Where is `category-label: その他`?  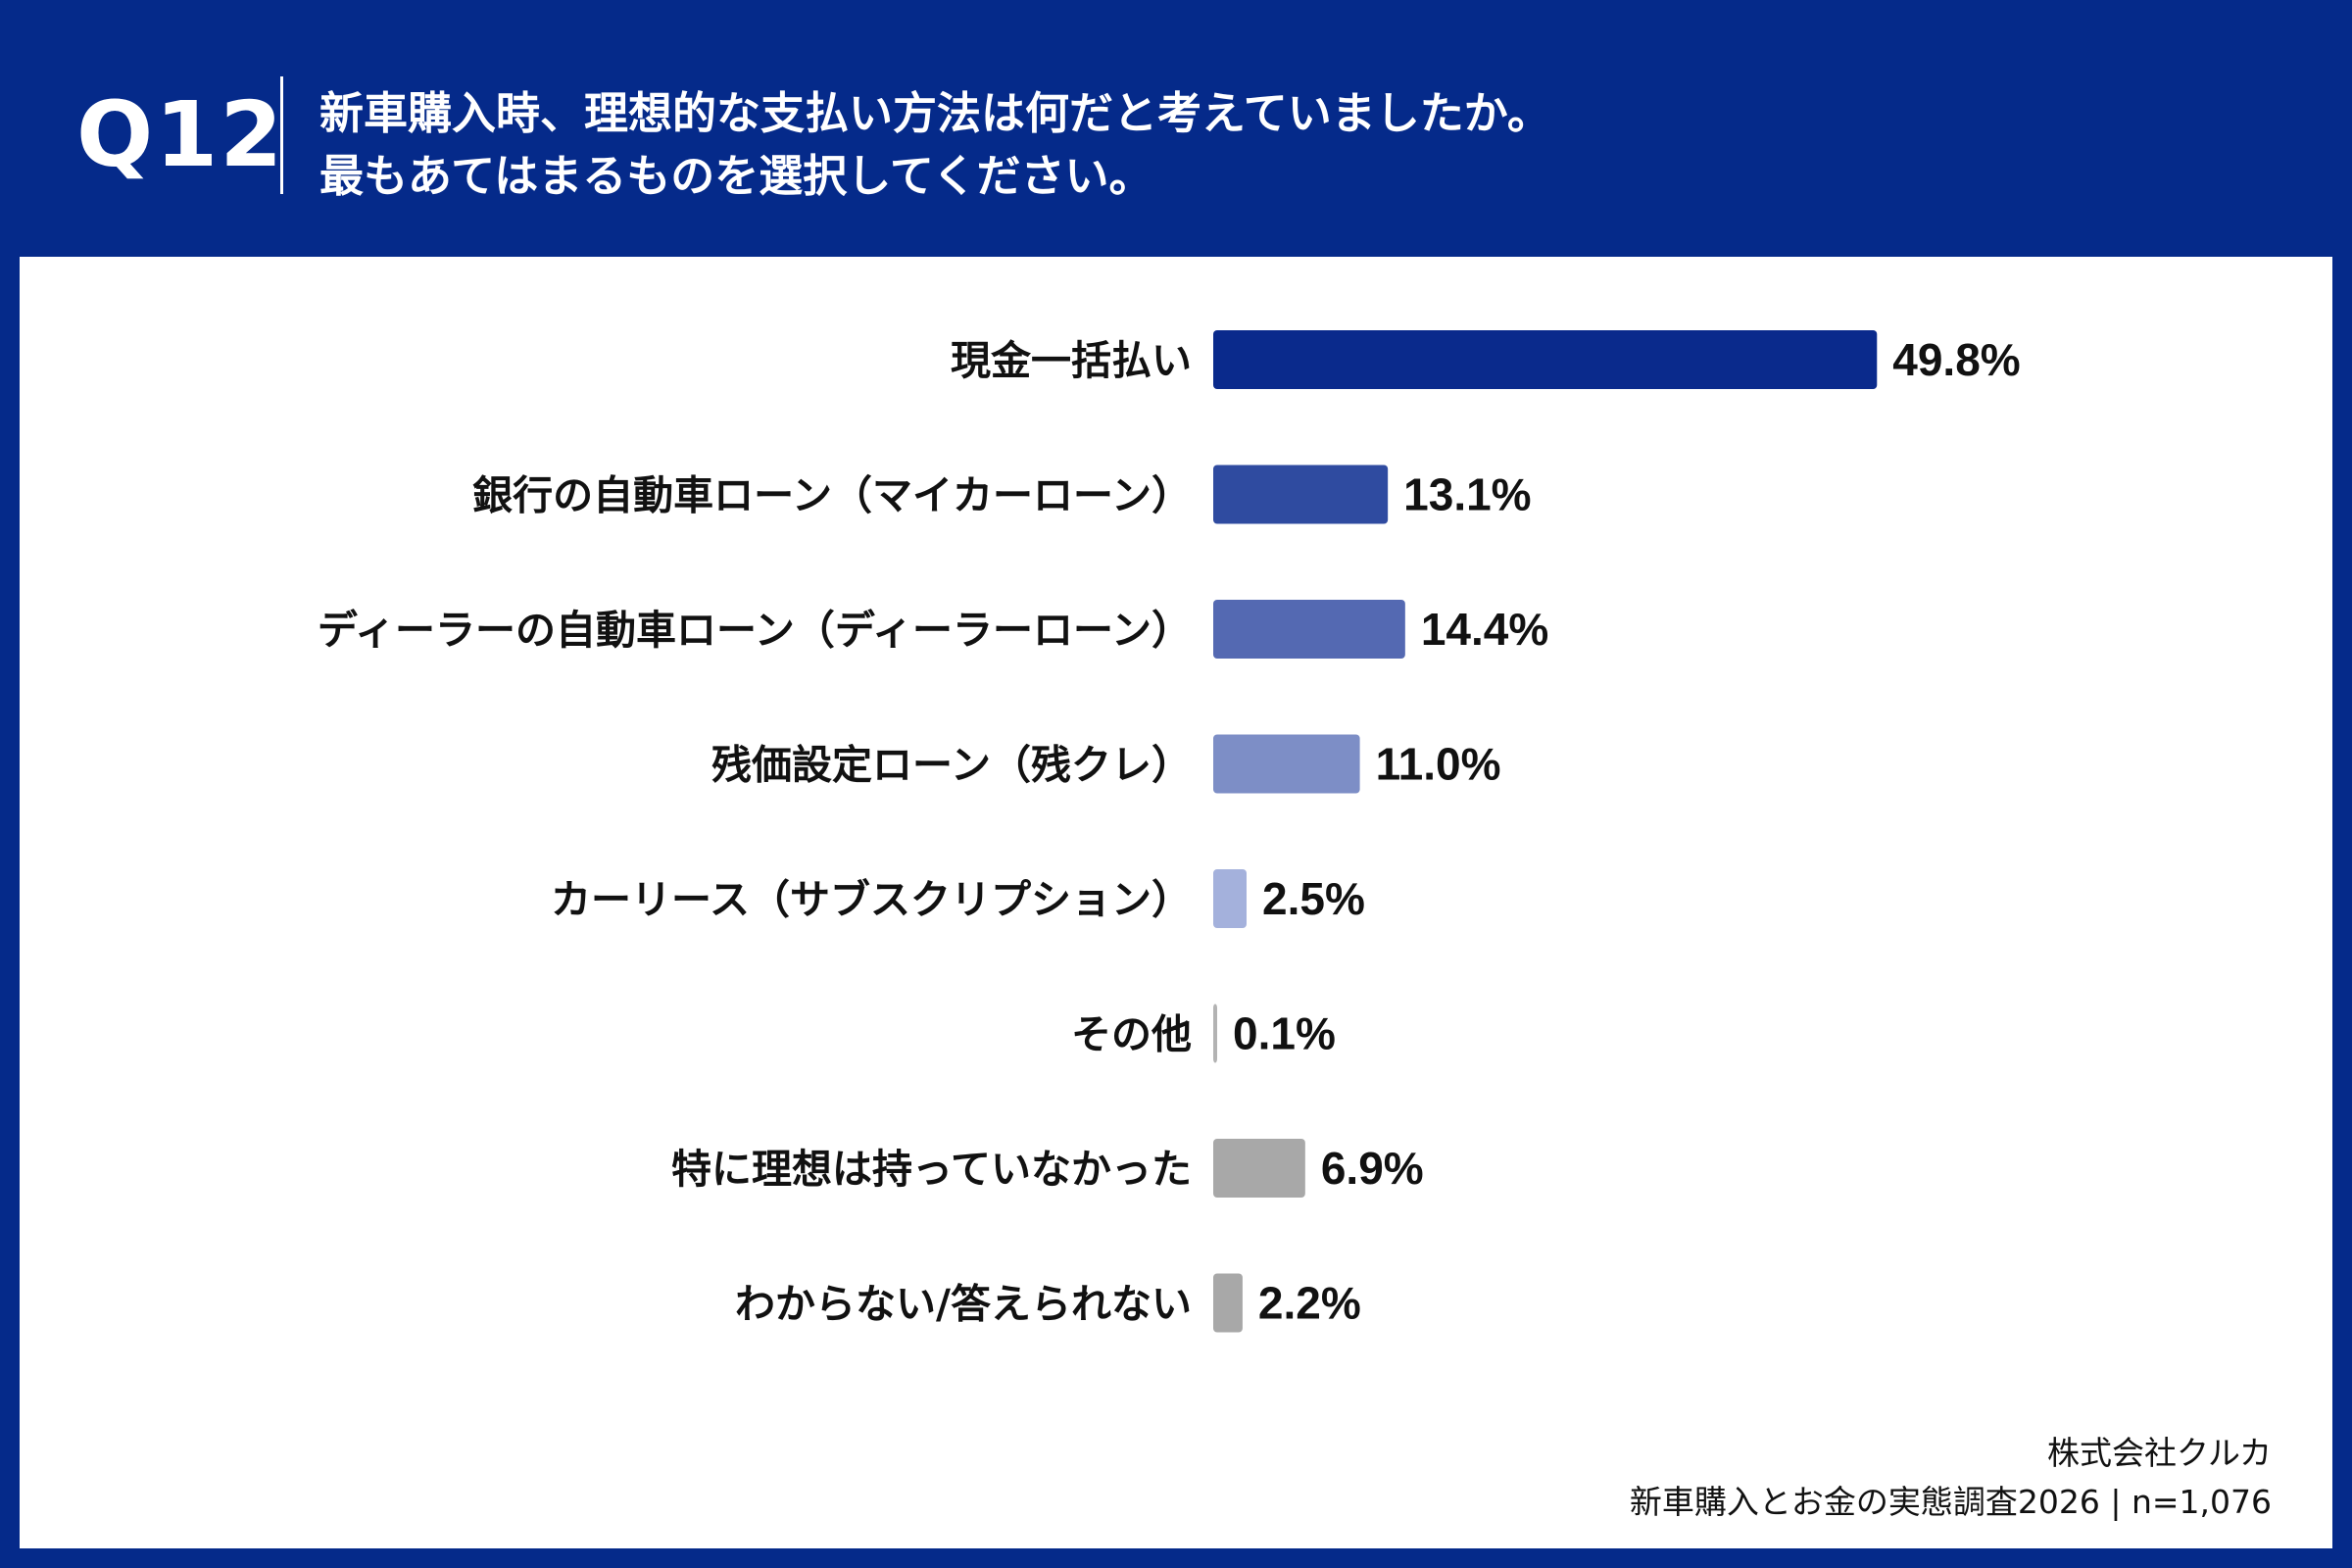 category-label: その他 is located at coordinates (1131, 1034).